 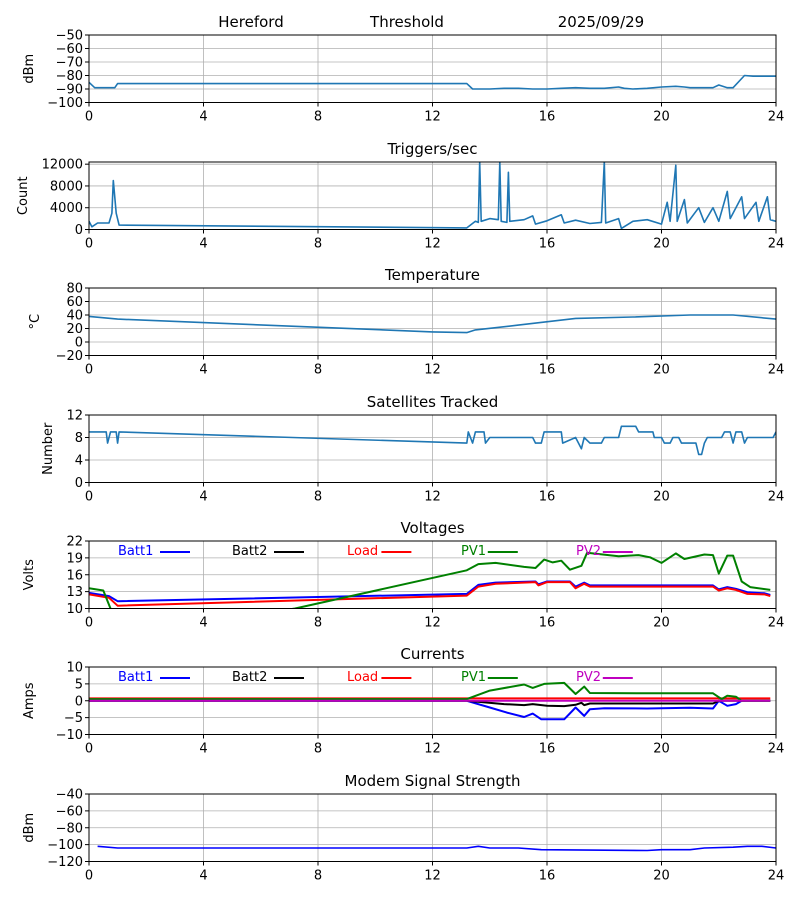 I want to click on y-tick-label: 13, so click(x=74, y=592).